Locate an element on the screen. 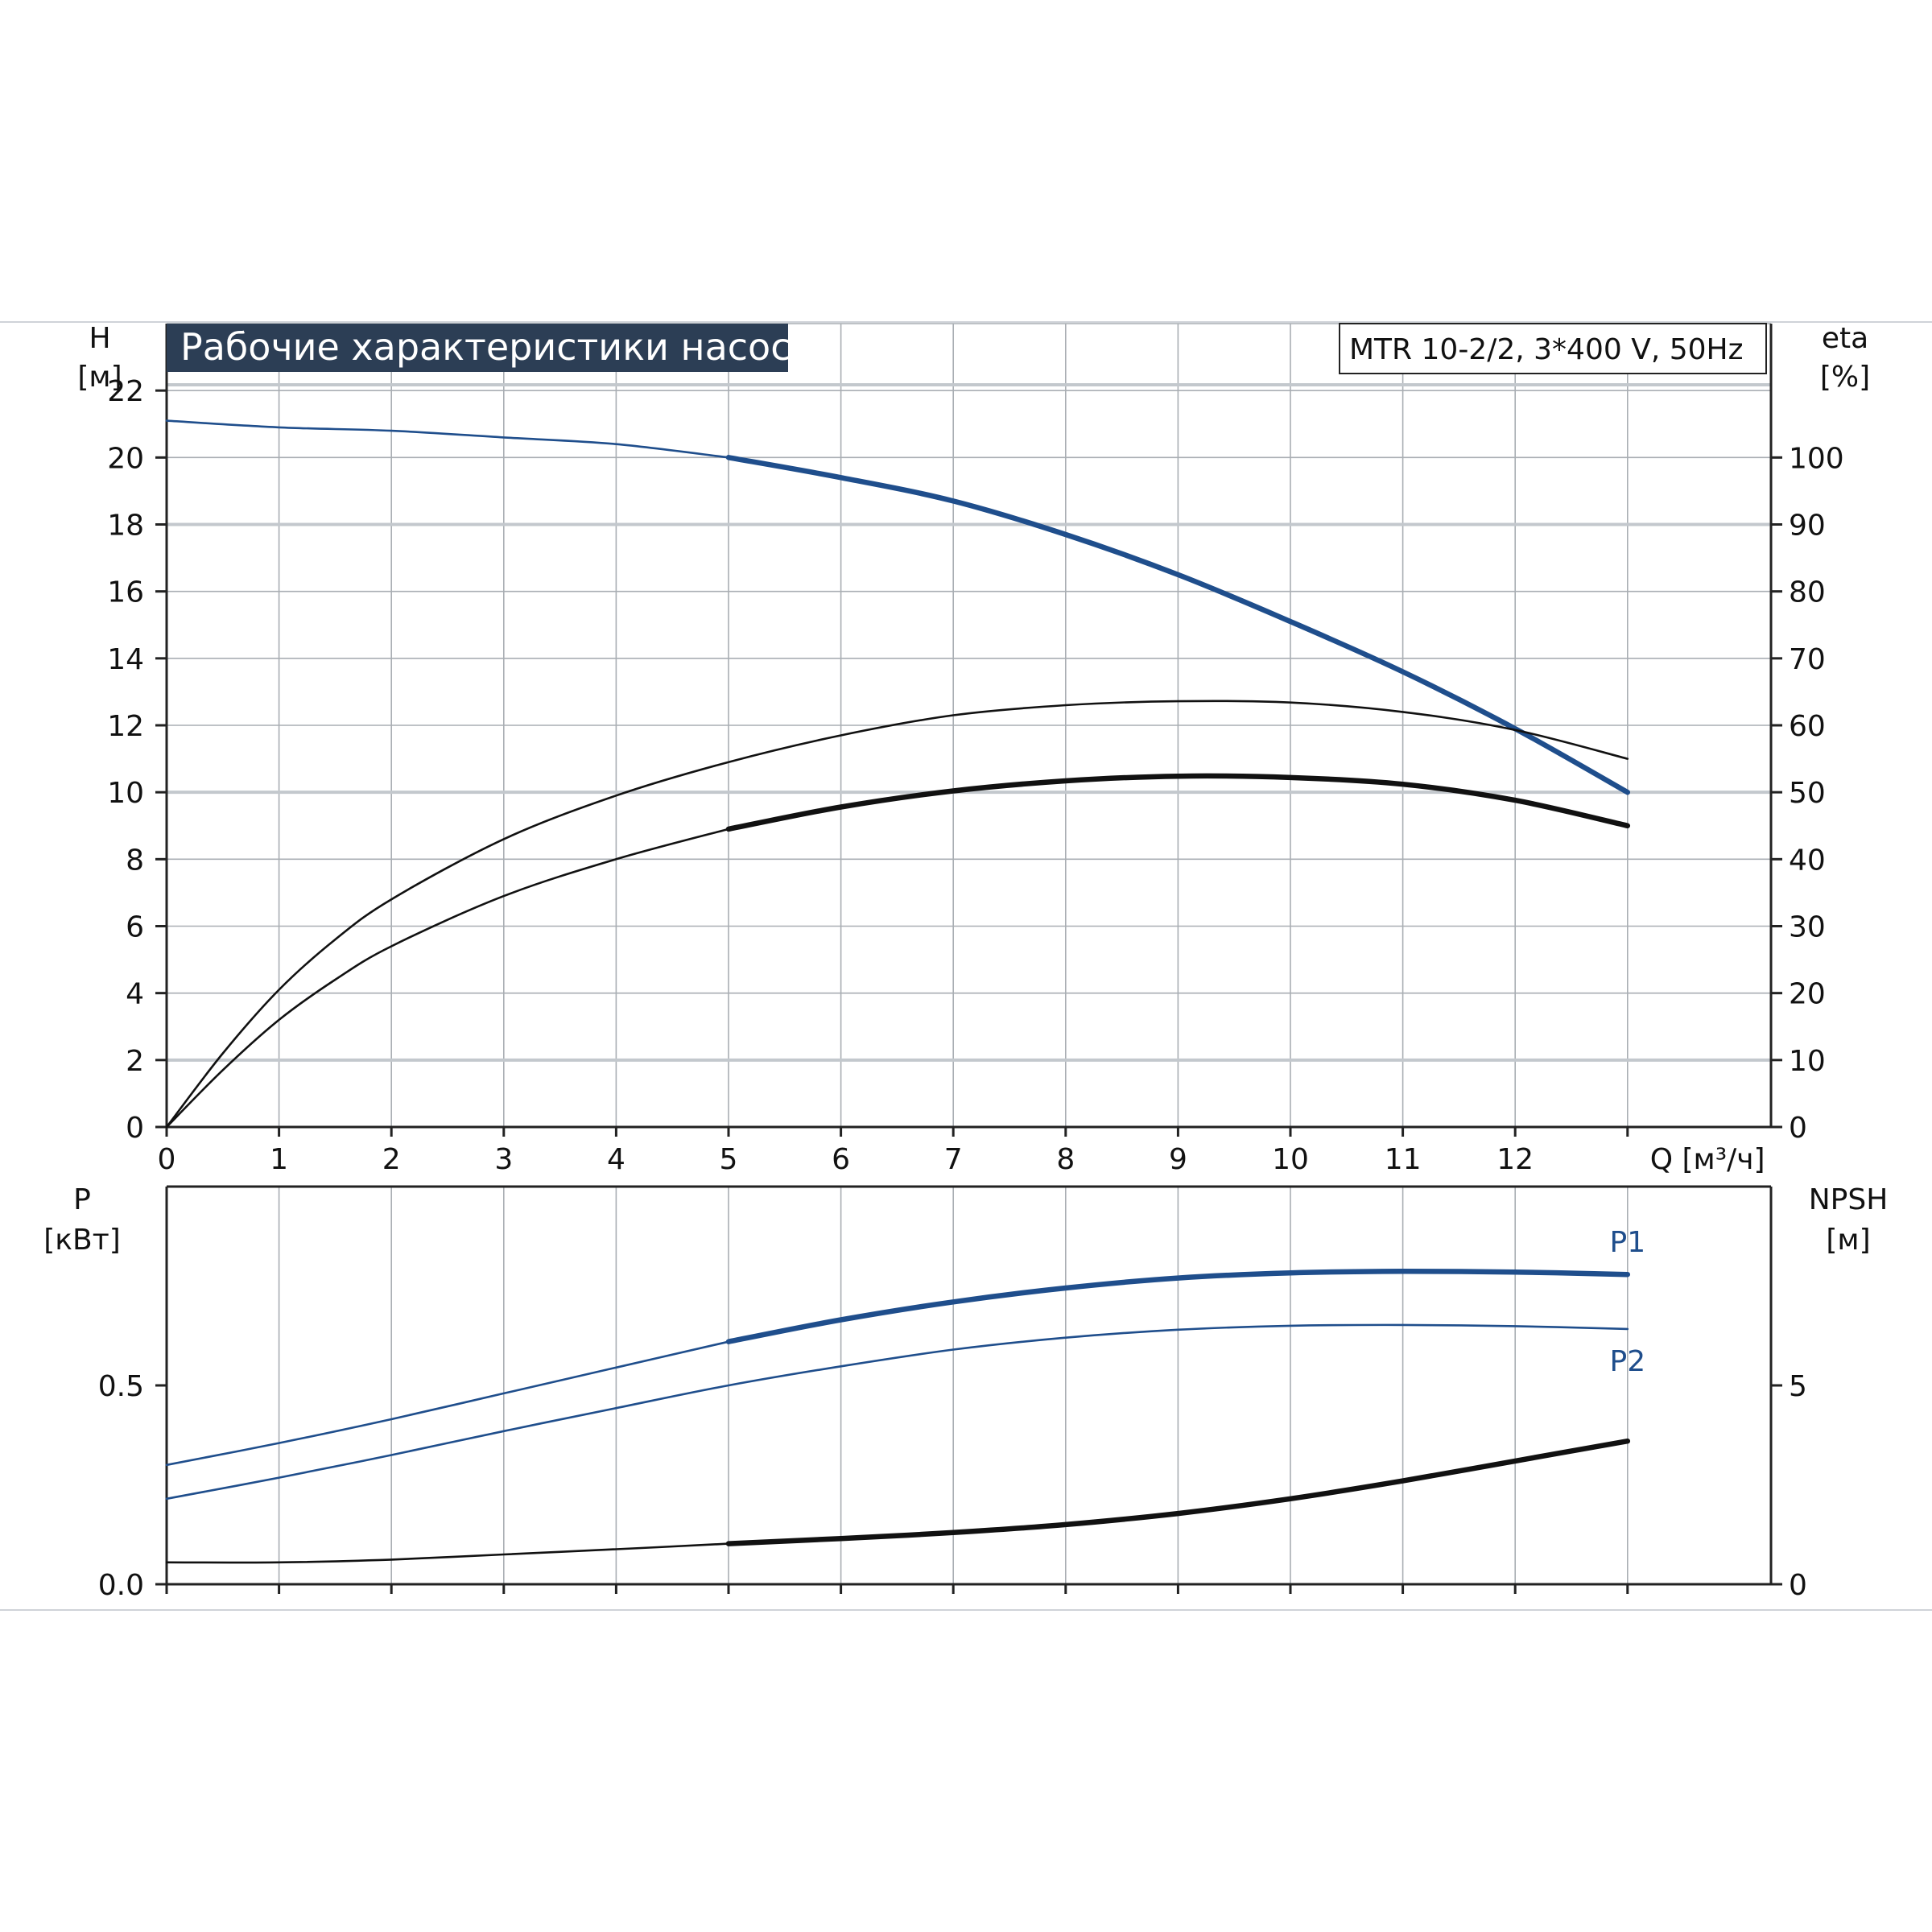 This screenshot has width=1932, height=1932. p1-curve-bold-line is located at coordinates (1178, 1306).